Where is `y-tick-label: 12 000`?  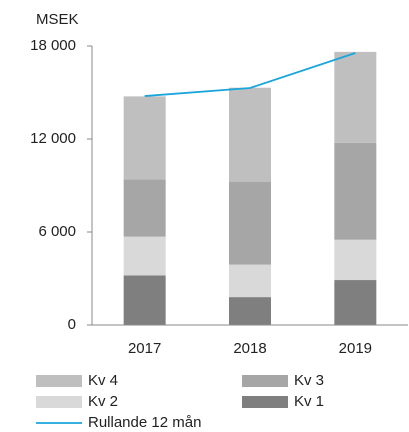
y-tick-label: 12 000 is located at coordinates (53, 138).